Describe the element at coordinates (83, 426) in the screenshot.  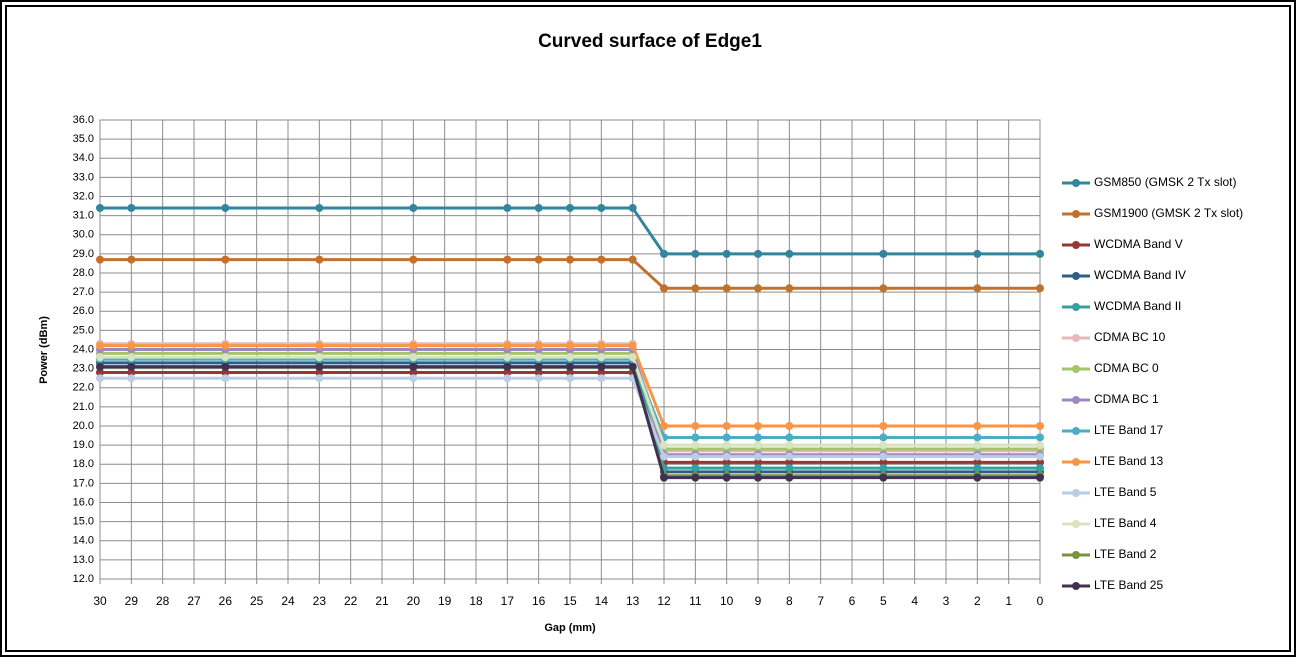
I see `y-tick-label: 20.0` at that location.